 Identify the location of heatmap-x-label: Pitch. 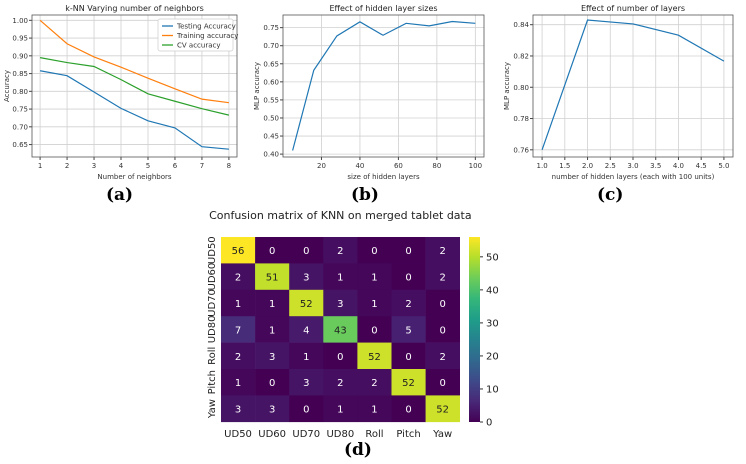
(408, 434).